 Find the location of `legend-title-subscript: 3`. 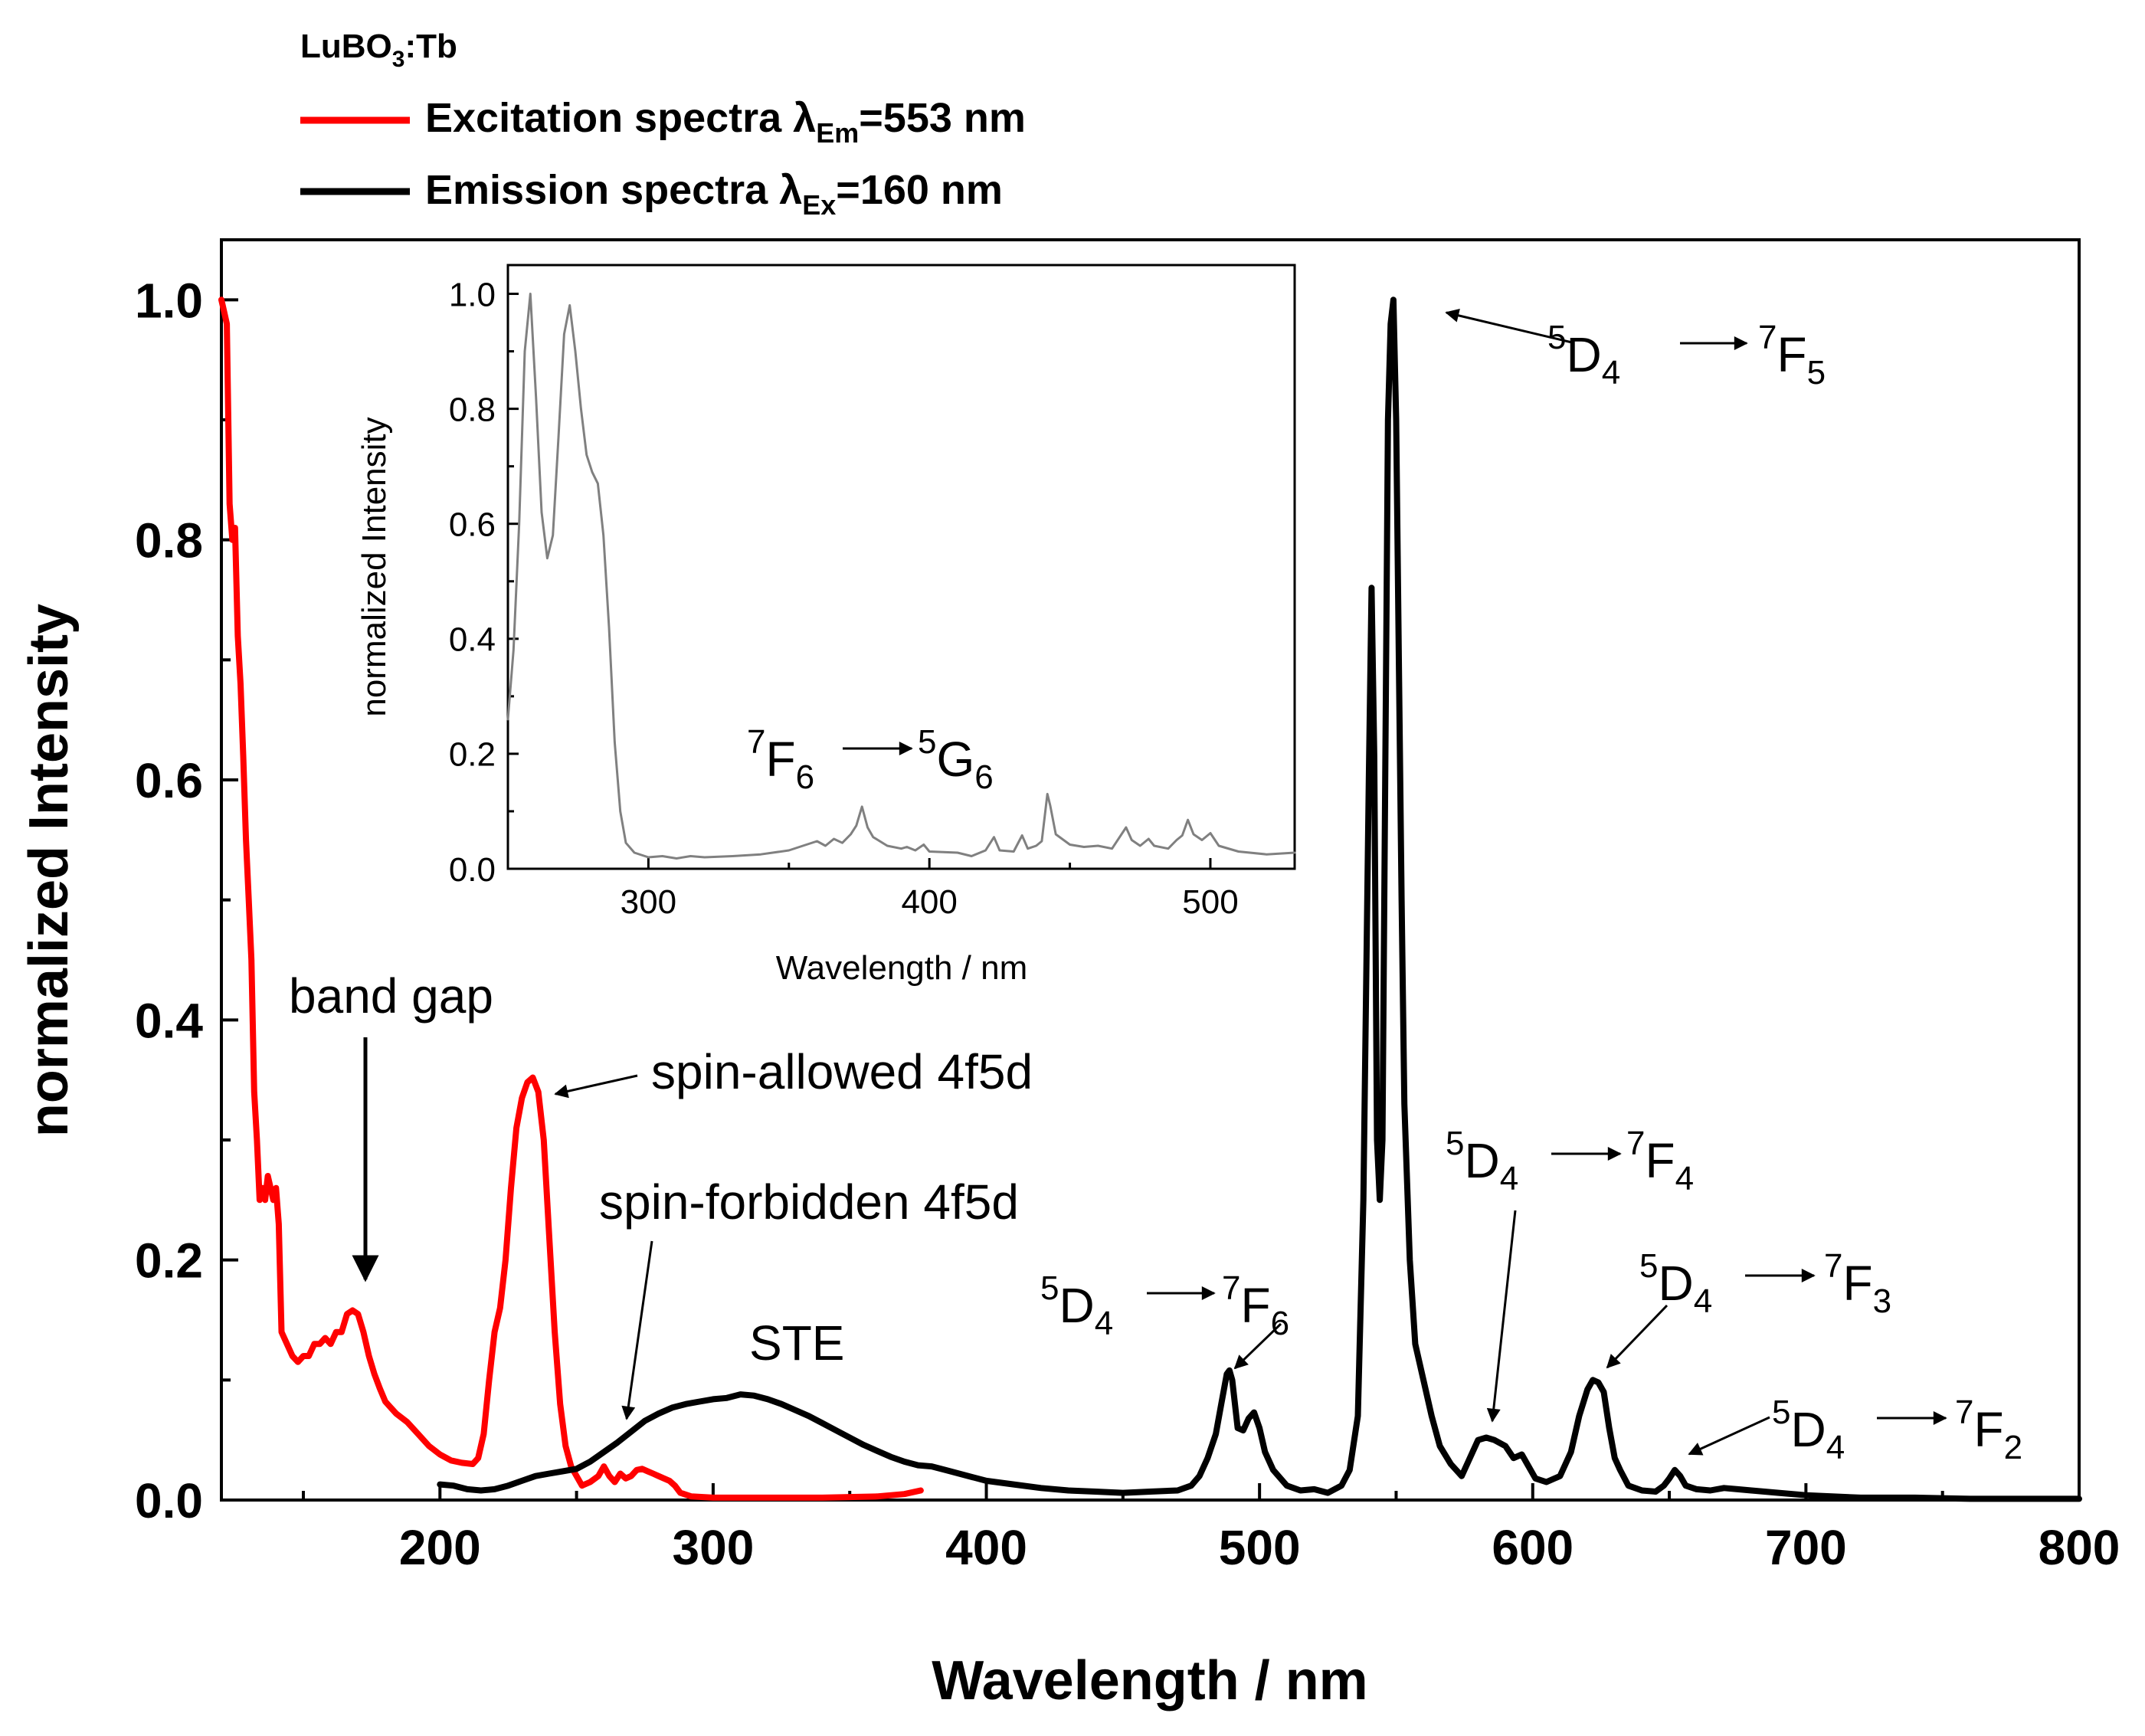

legend-title-subscript: 3 is located at coordinates (398, 60).